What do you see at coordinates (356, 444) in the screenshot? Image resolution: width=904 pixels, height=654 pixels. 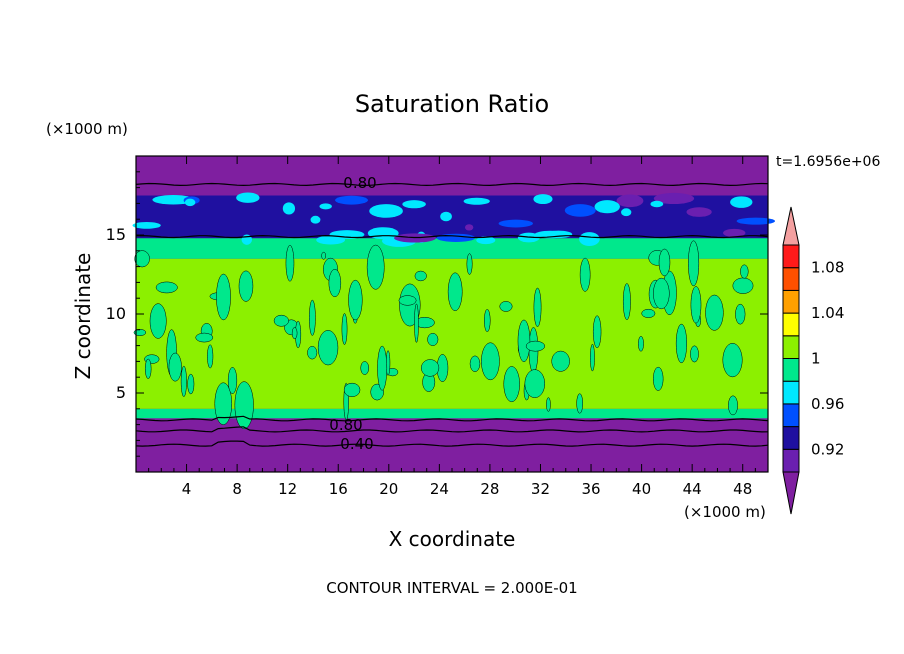 I see `contour-label-lower-2: 0.40` at bounding box center [356, 444].